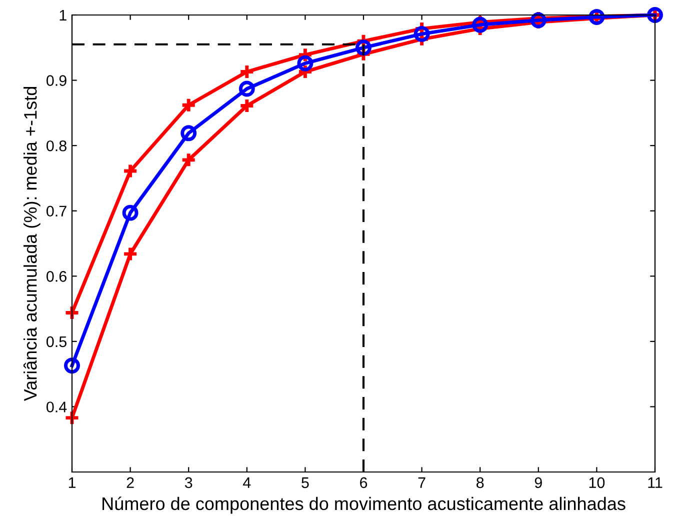 The image size is (678, 525). What do you see at coordinates (31, 244) in the screenshot?
I see `y-axis-title: Variância acumulada (%): media +-1std` at bounding box center [31, 244].